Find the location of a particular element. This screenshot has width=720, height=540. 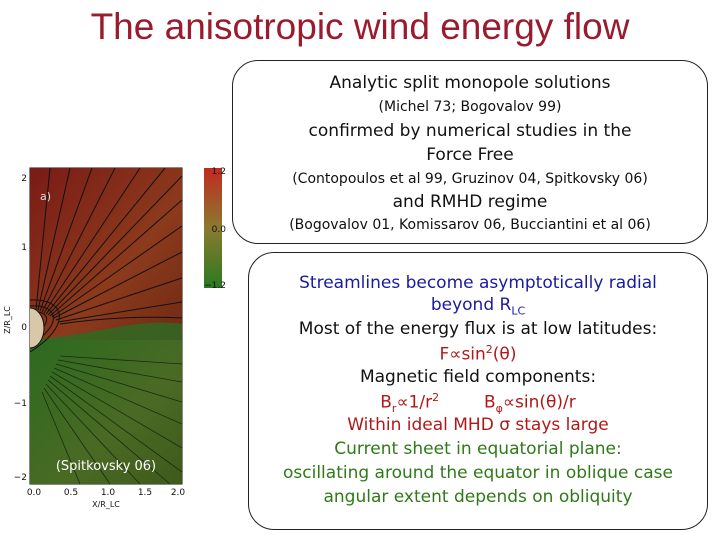

y-axis-label: Z/R_LC is located at coordinates (7, 320).